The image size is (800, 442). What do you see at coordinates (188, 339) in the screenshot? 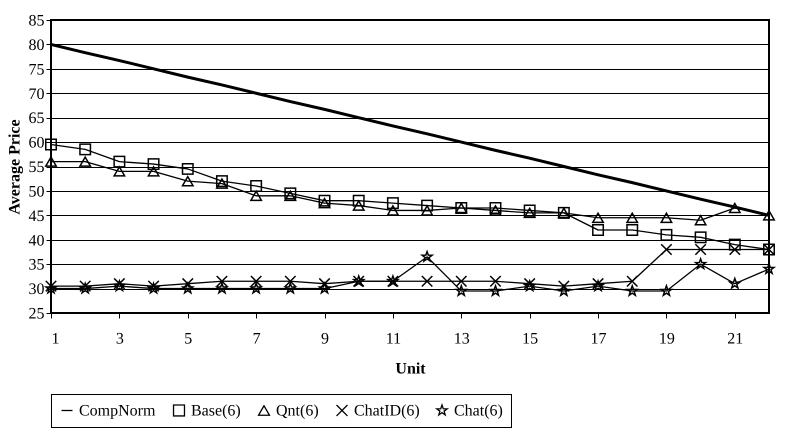
I see `x-tick-label: 5` at bounding box center [188, 339].